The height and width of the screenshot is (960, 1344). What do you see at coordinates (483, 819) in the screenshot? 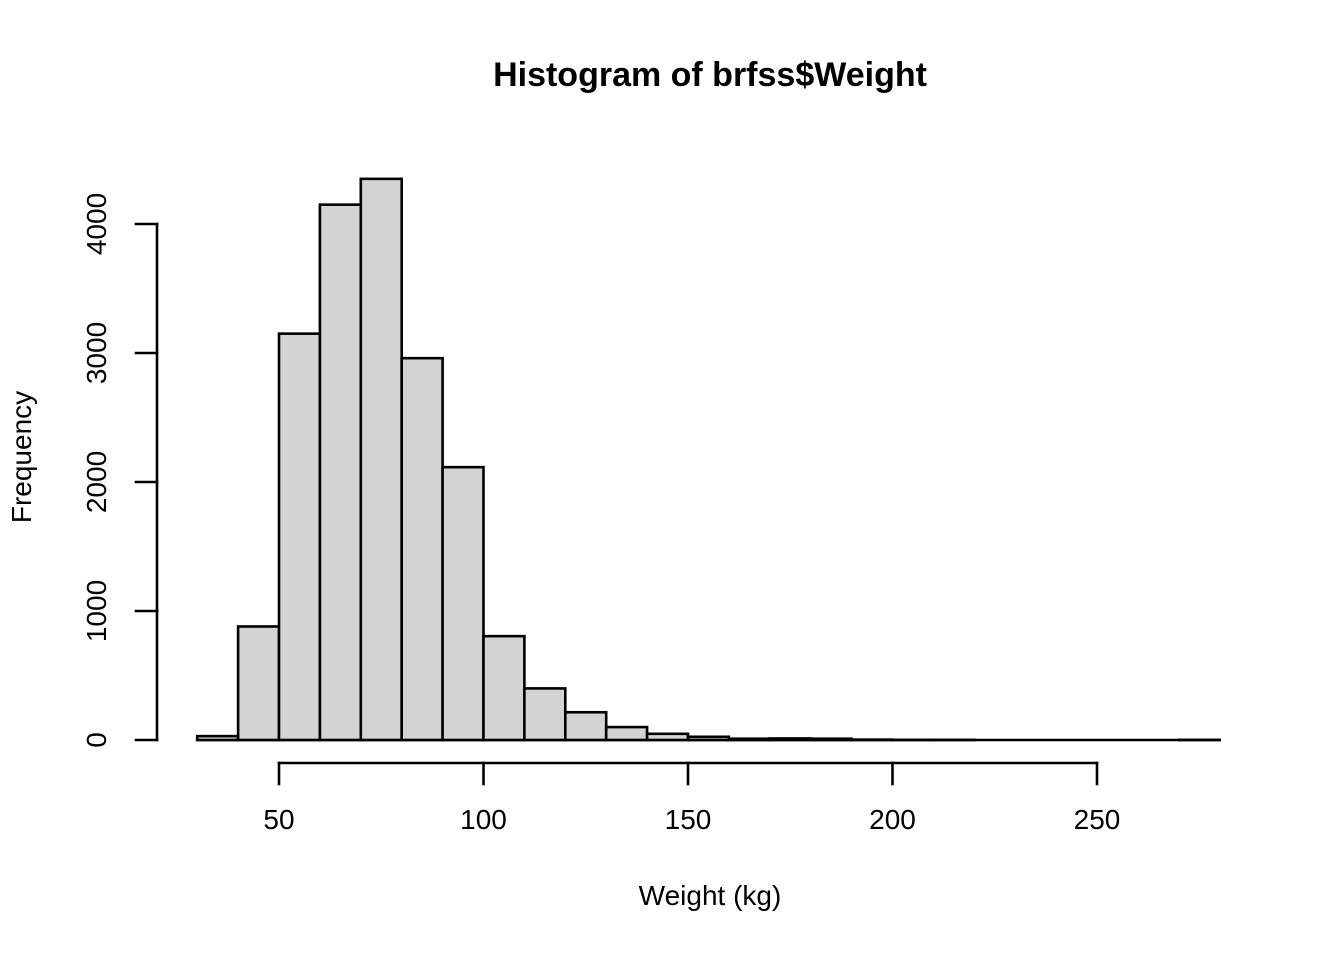
I see `x-axis-tick-label-100: 100` at bounding box center [483, 819].